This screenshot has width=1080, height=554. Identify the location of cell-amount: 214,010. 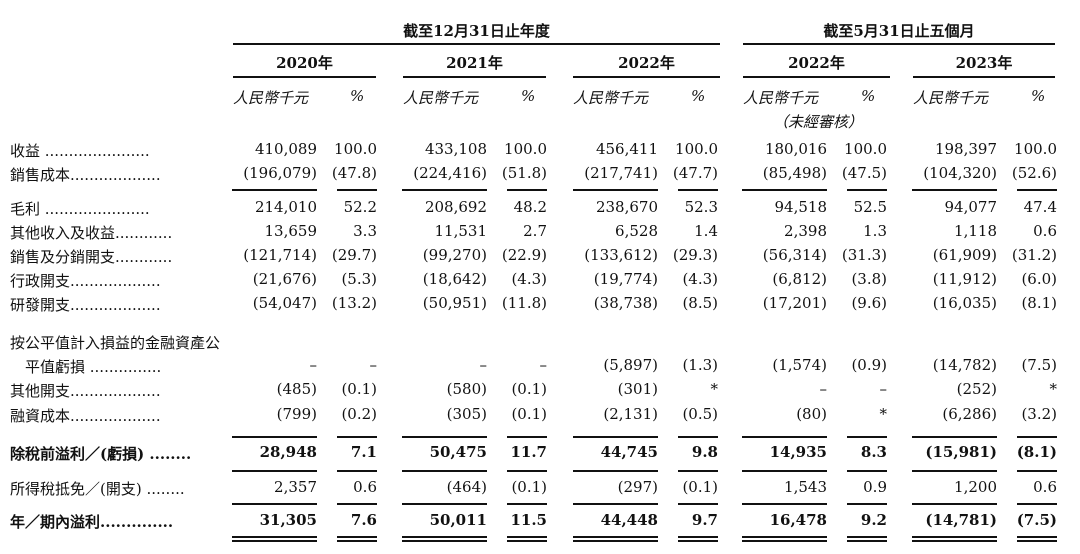
(285, 207).